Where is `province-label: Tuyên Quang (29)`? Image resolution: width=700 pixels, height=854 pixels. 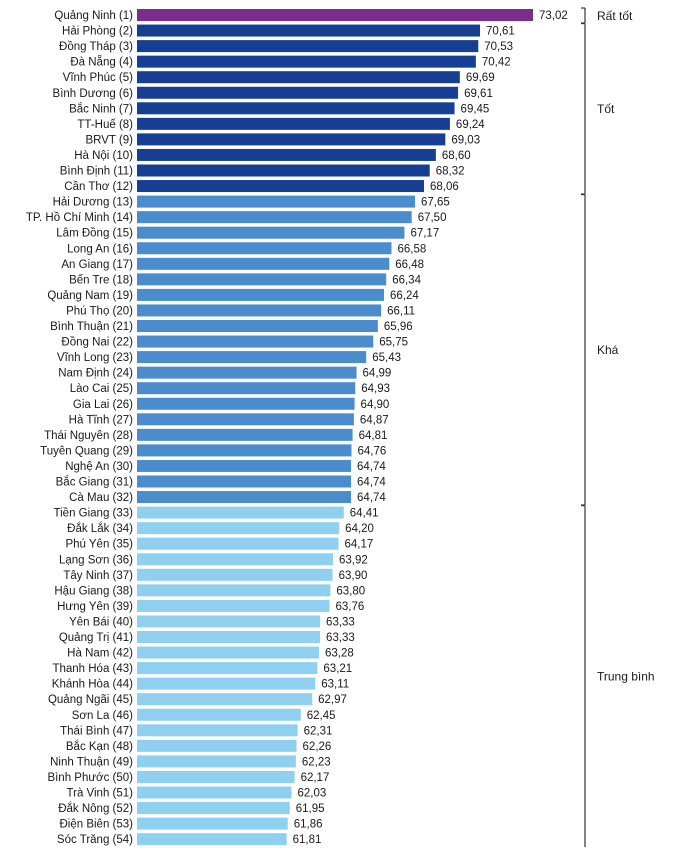
province-label: Tuyên Quang (29) is located at coordinates (86, 451).